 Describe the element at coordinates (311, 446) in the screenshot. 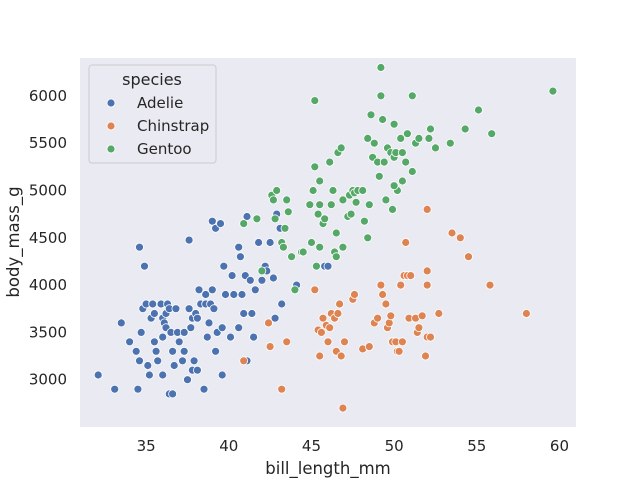

I see `x-tick-label: 45` at that location.